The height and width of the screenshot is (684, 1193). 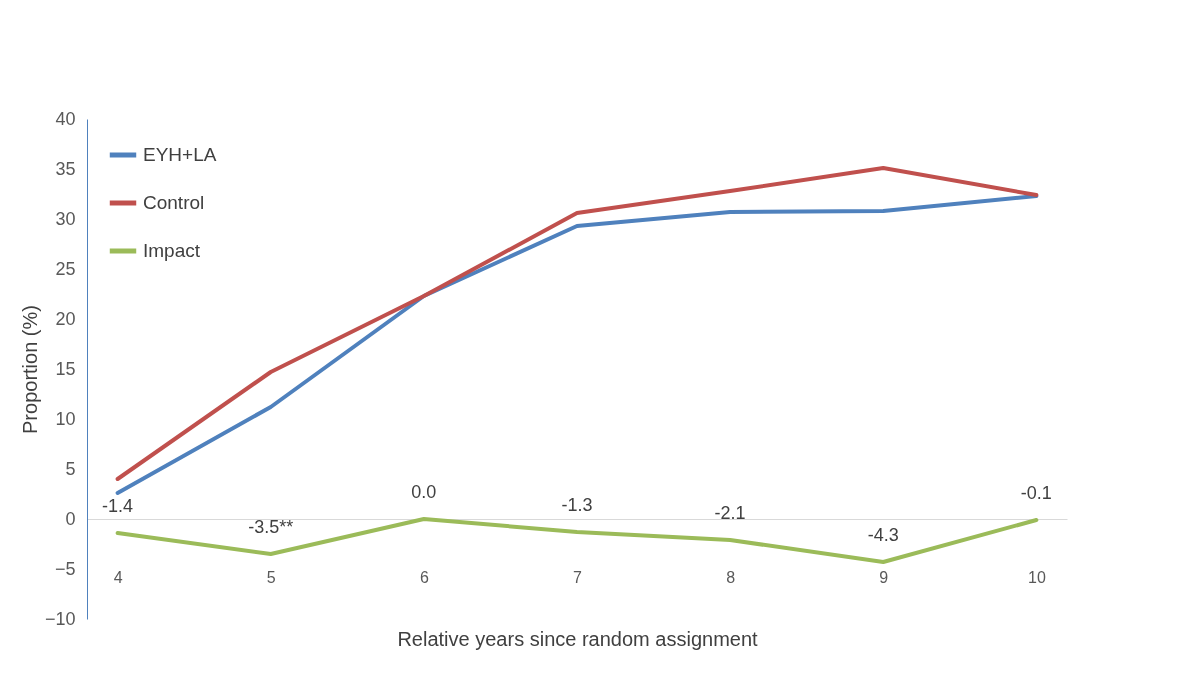 What do you see at coordinates (65, 318) in the screenshot?
I see `y-tick-label: 20` at bounding box center [65, 318].